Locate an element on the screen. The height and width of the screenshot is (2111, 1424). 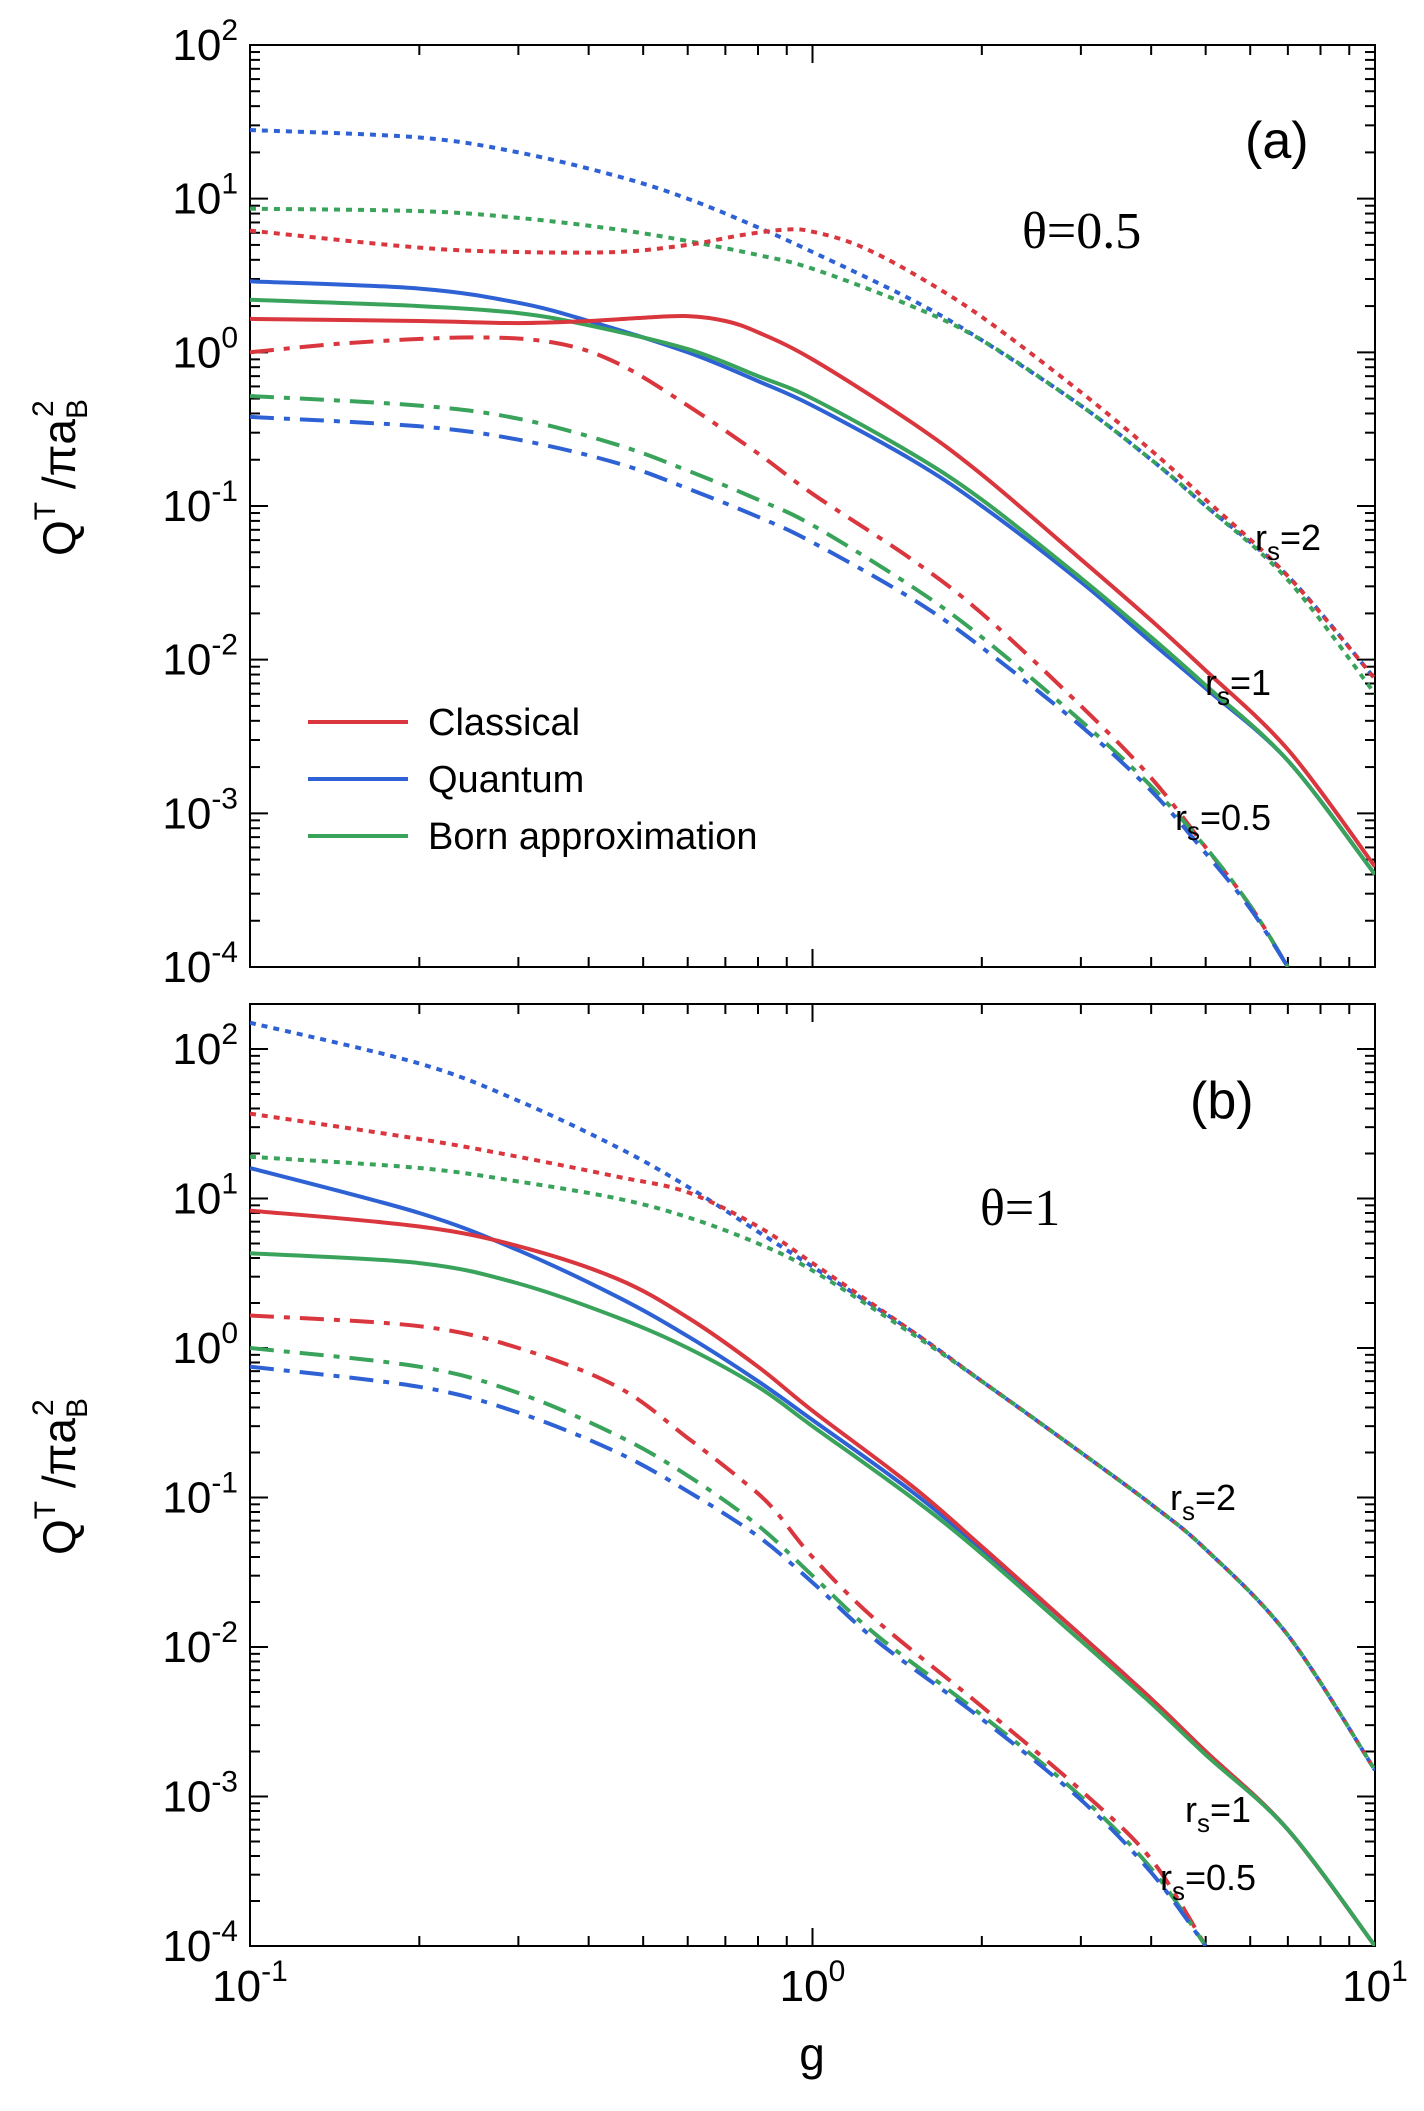
panel-b-x-tick-labels: 10⁻¹ 10⁰ 10¹ is located at coordinates (810, 1983).